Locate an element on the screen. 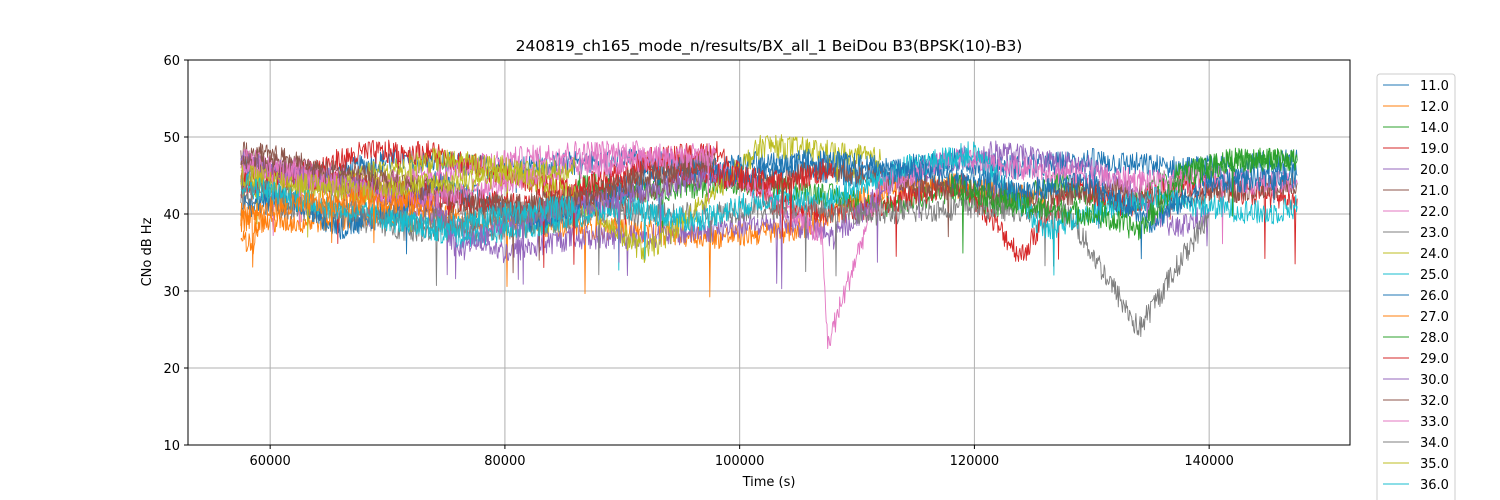 Image resolution: width=1500 pixels, height=500 pixels. y-tick-label: 10 is located at coordinates (171, 446).